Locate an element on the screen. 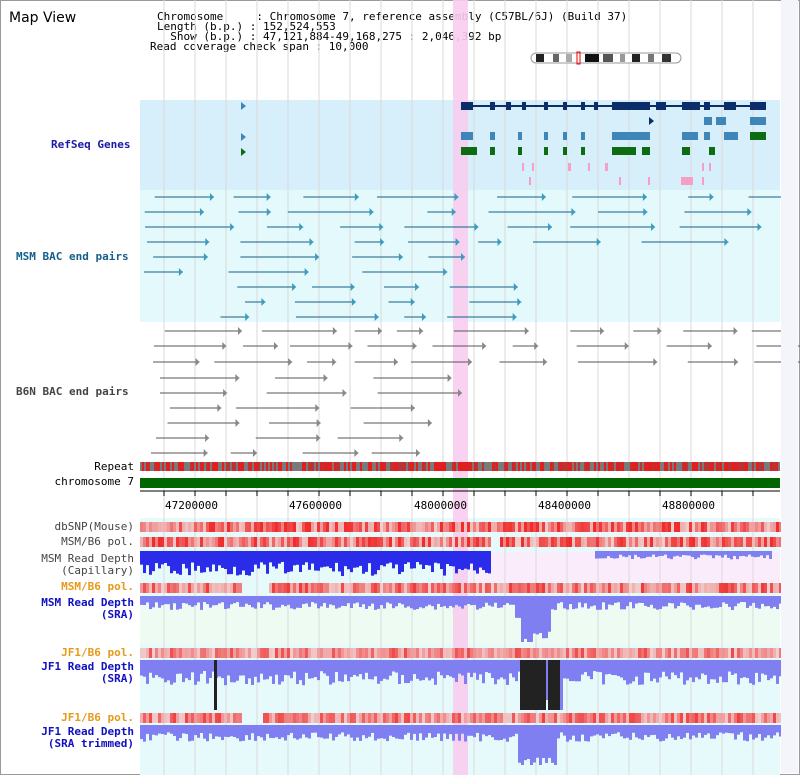 This screenshot has height=775, width=800. gene-block is located at coordinates (690, 136).